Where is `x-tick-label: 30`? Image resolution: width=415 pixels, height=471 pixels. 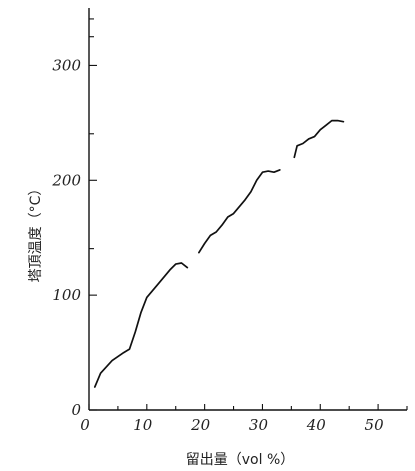
x-tick-label: 30 is located at coordinates (259, 425).